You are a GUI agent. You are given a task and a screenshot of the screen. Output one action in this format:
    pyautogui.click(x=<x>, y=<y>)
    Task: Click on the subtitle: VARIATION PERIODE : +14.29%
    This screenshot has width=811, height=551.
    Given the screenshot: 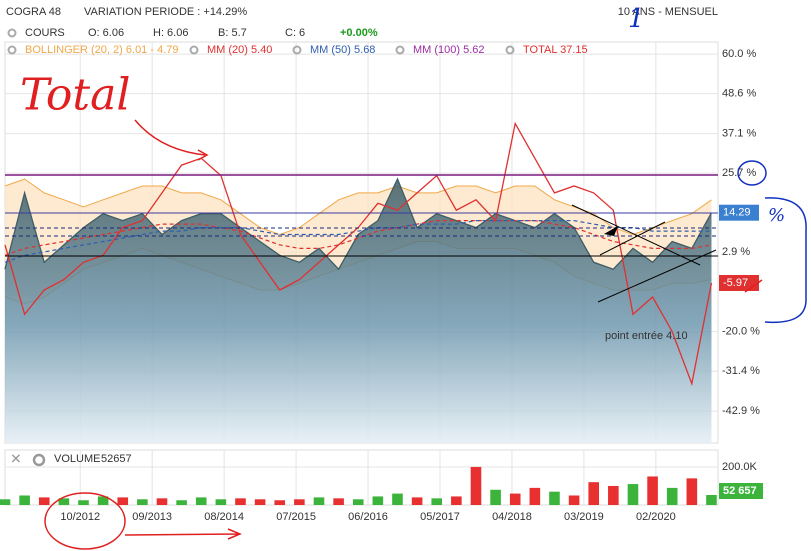 What is the action you would take?
    pyautogui.click(x=165, y=12)
    